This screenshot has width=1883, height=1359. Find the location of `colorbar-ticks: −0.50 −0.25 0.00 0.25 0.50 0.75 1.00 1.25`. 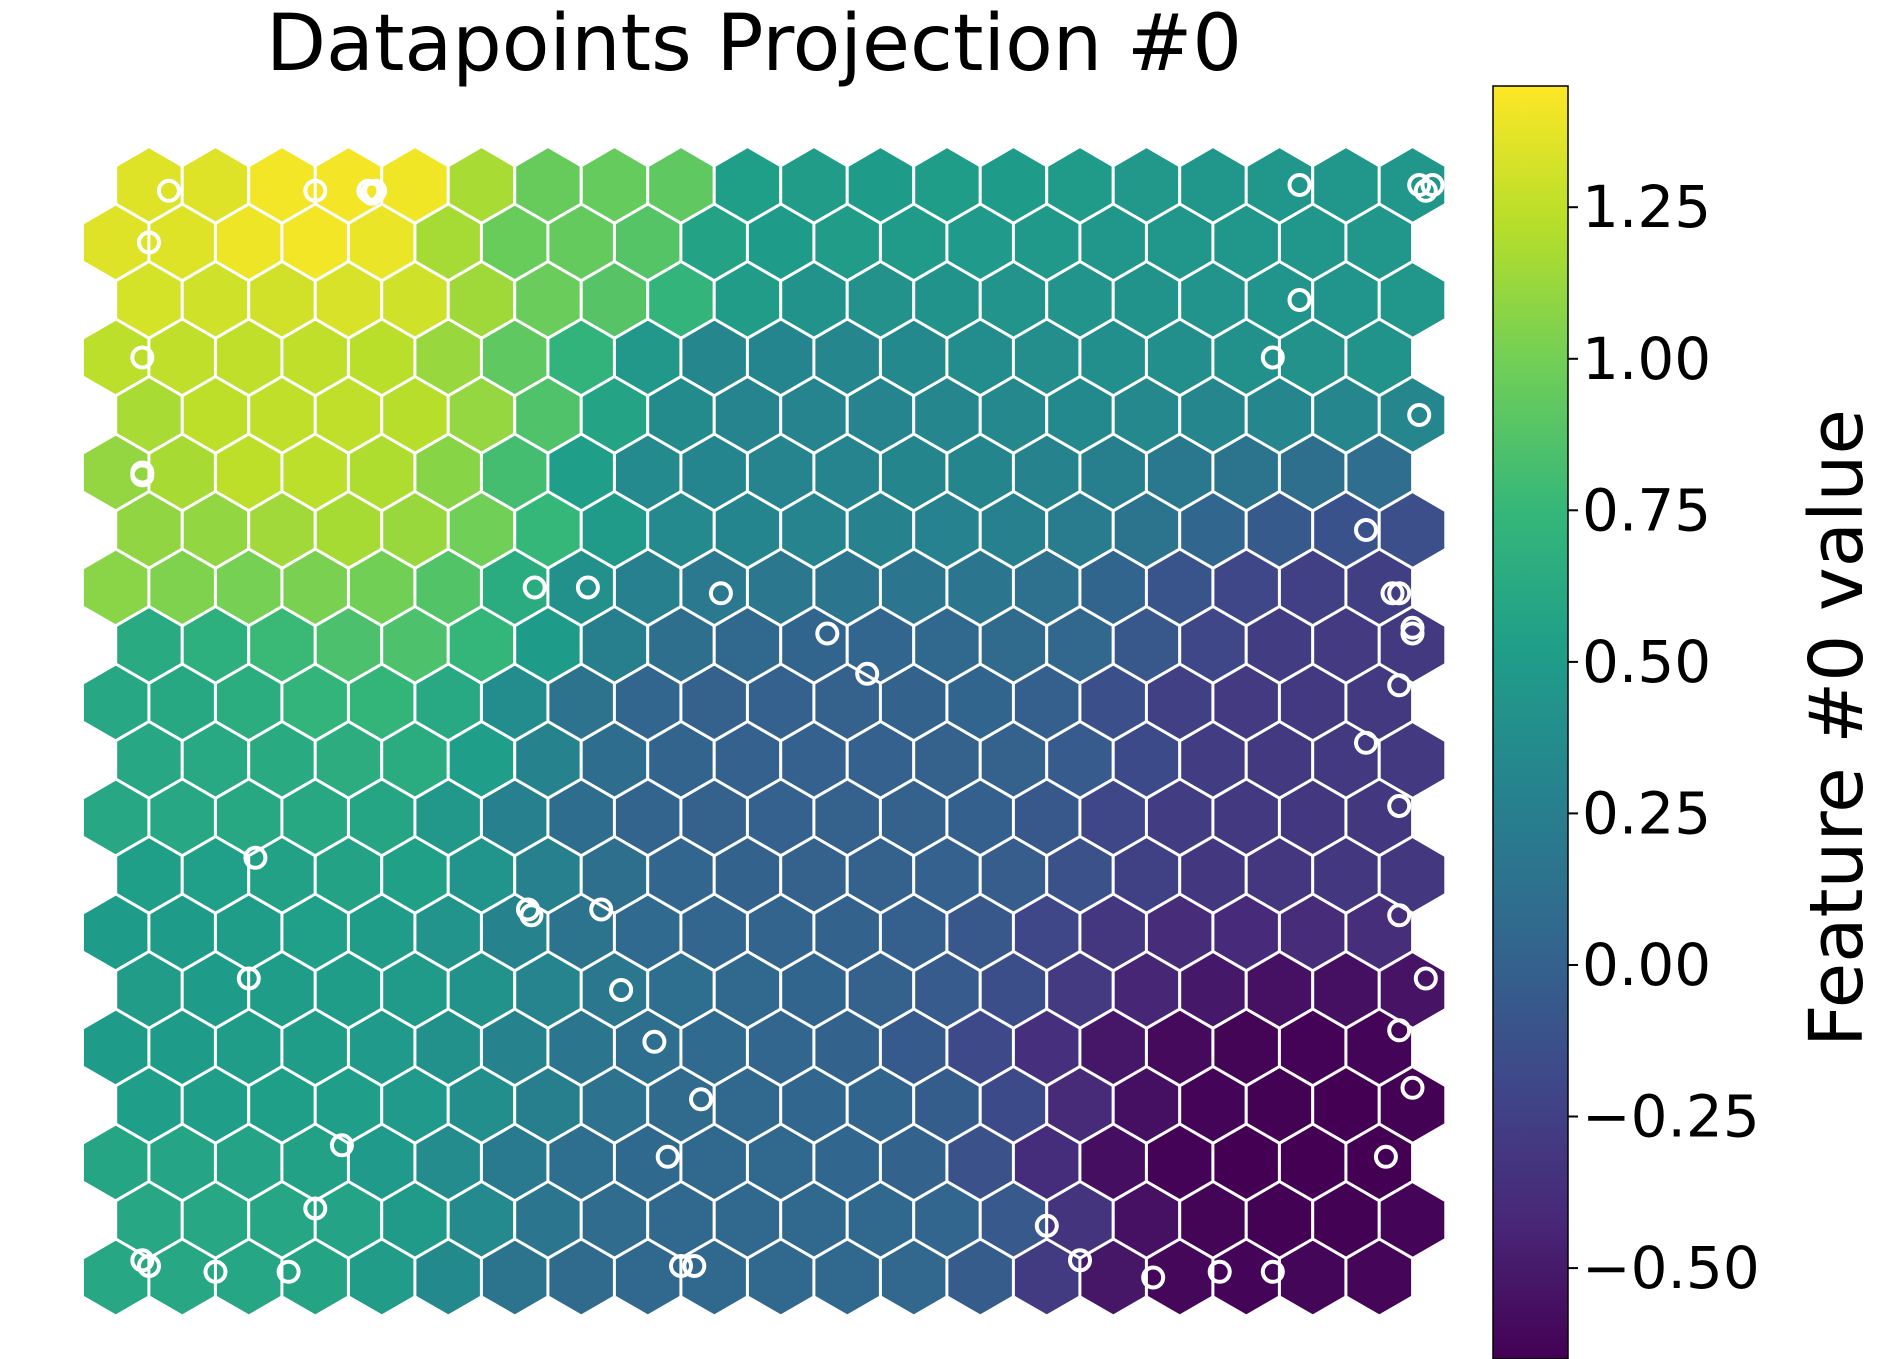

colorbar-ticks: −0.50 −0.25 0.00 0.25 0.50 0.75 1.00 1.25 is located at coordinates (1664, 737).